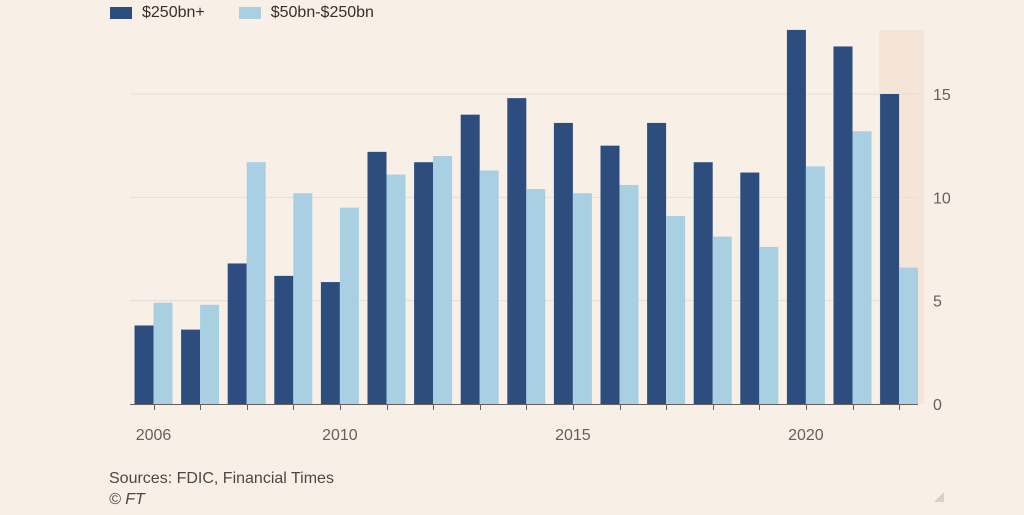 The height and width of the screenshot is (515, 1024). Describe the element at coordinates (322, 12) in the screenshot. I see `legend-label-series-2: $50bn-$250bn` at that location.